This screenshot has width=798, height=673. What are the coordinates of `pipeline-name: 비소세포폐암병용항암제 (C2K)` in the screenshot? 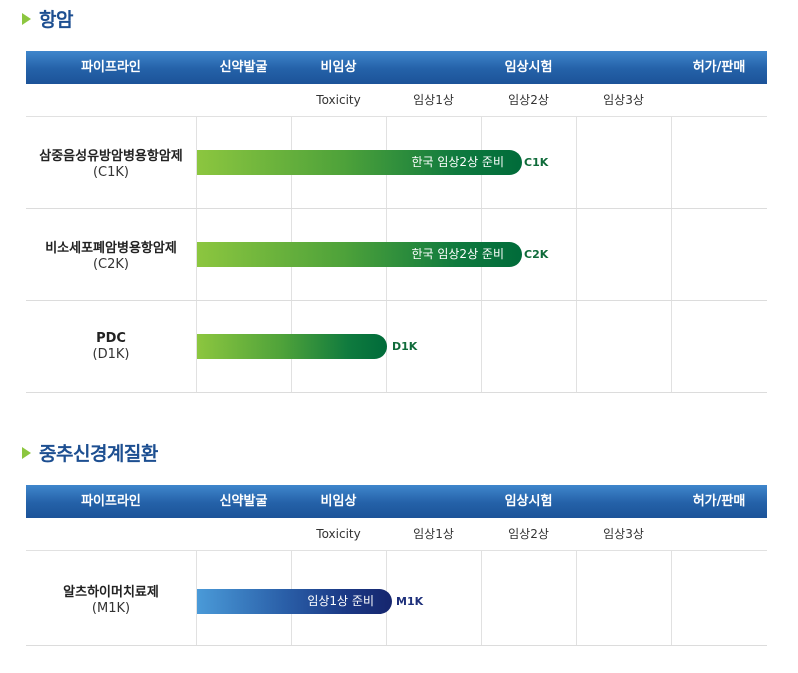 It's located at (111, 254).